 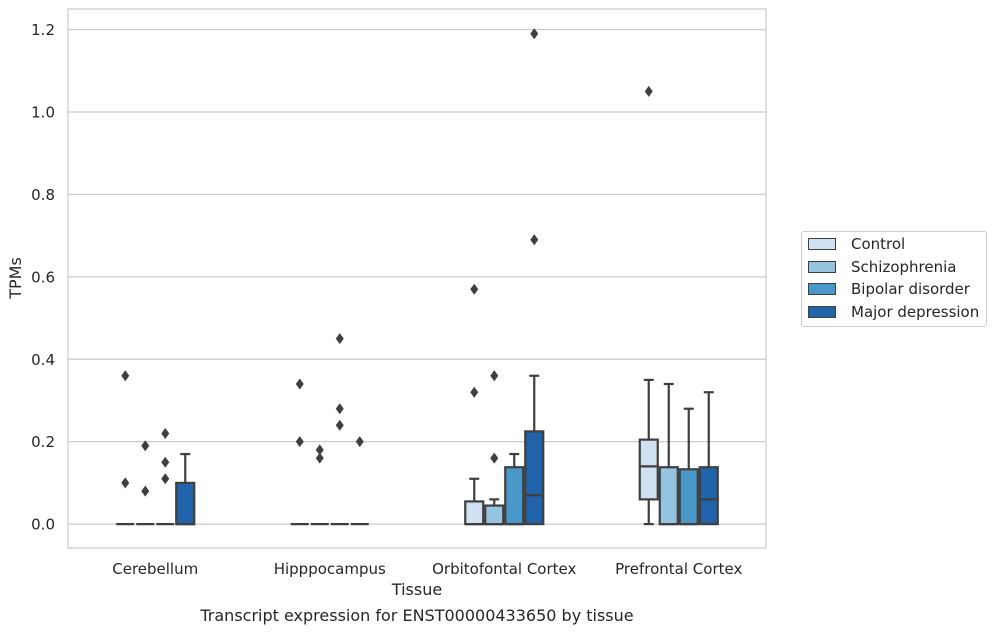 I want to click on legend-item-major-depression: Major depression, so click(x=893, y=312).